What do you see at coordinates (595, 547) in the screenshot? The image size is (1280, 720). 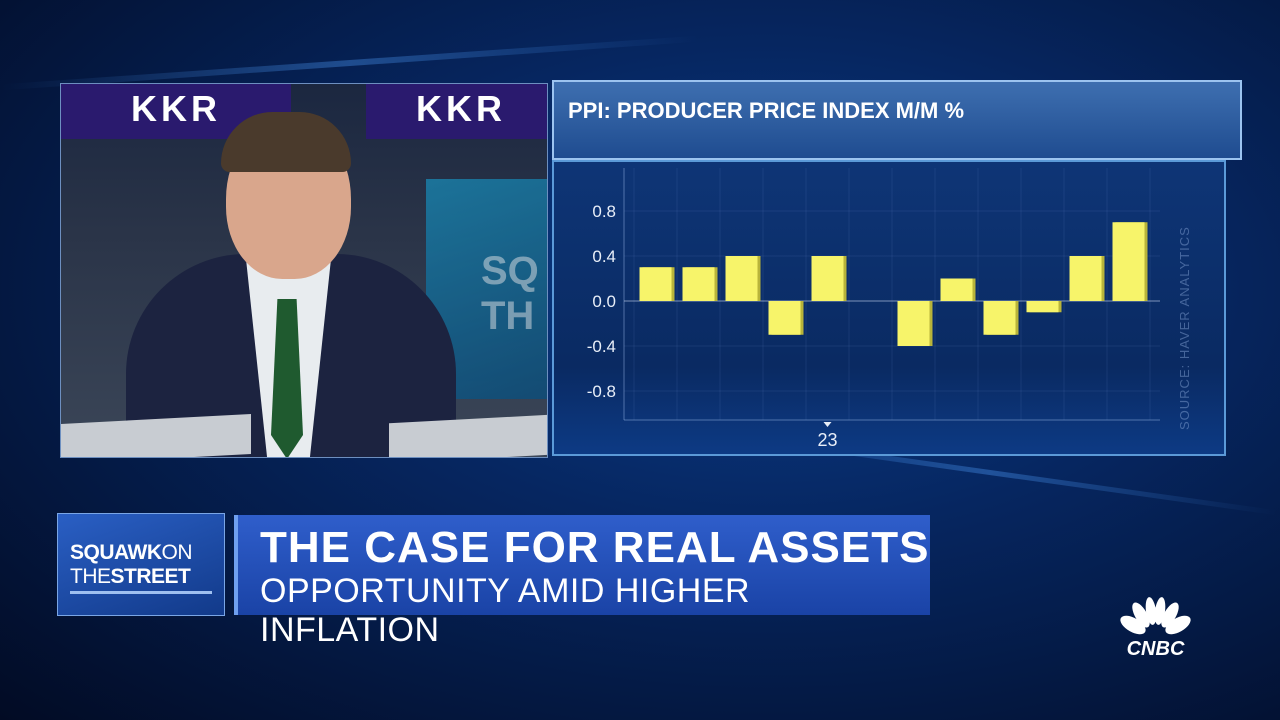 I see `headline: THE CASE FOR REAL ASSETS` at bounding box center [595, 547].